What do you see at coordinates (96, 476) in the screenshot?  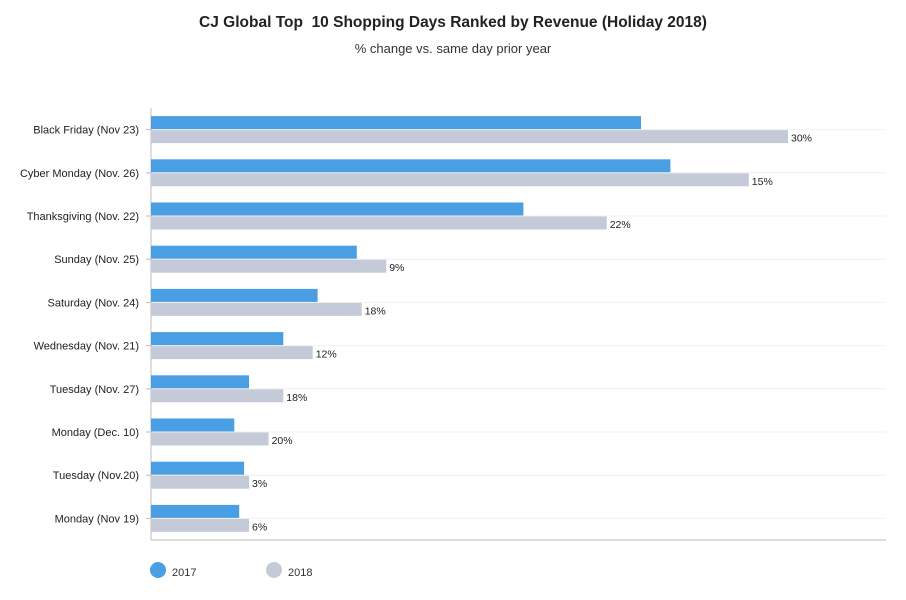 I see `category-label: Tuesday (Nov.20)` at bounding box center [96, 476].